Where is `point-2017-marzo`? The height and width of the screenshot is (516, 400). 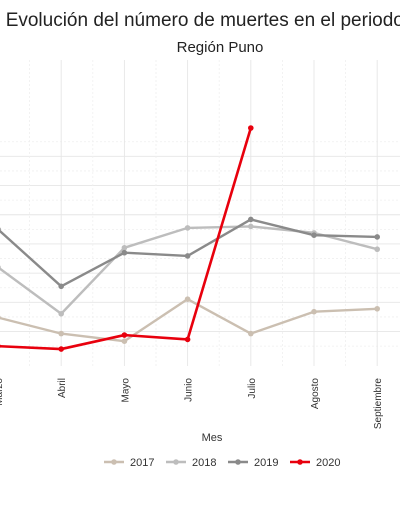 point-2017-marzo is located at coordinates (0, 317).